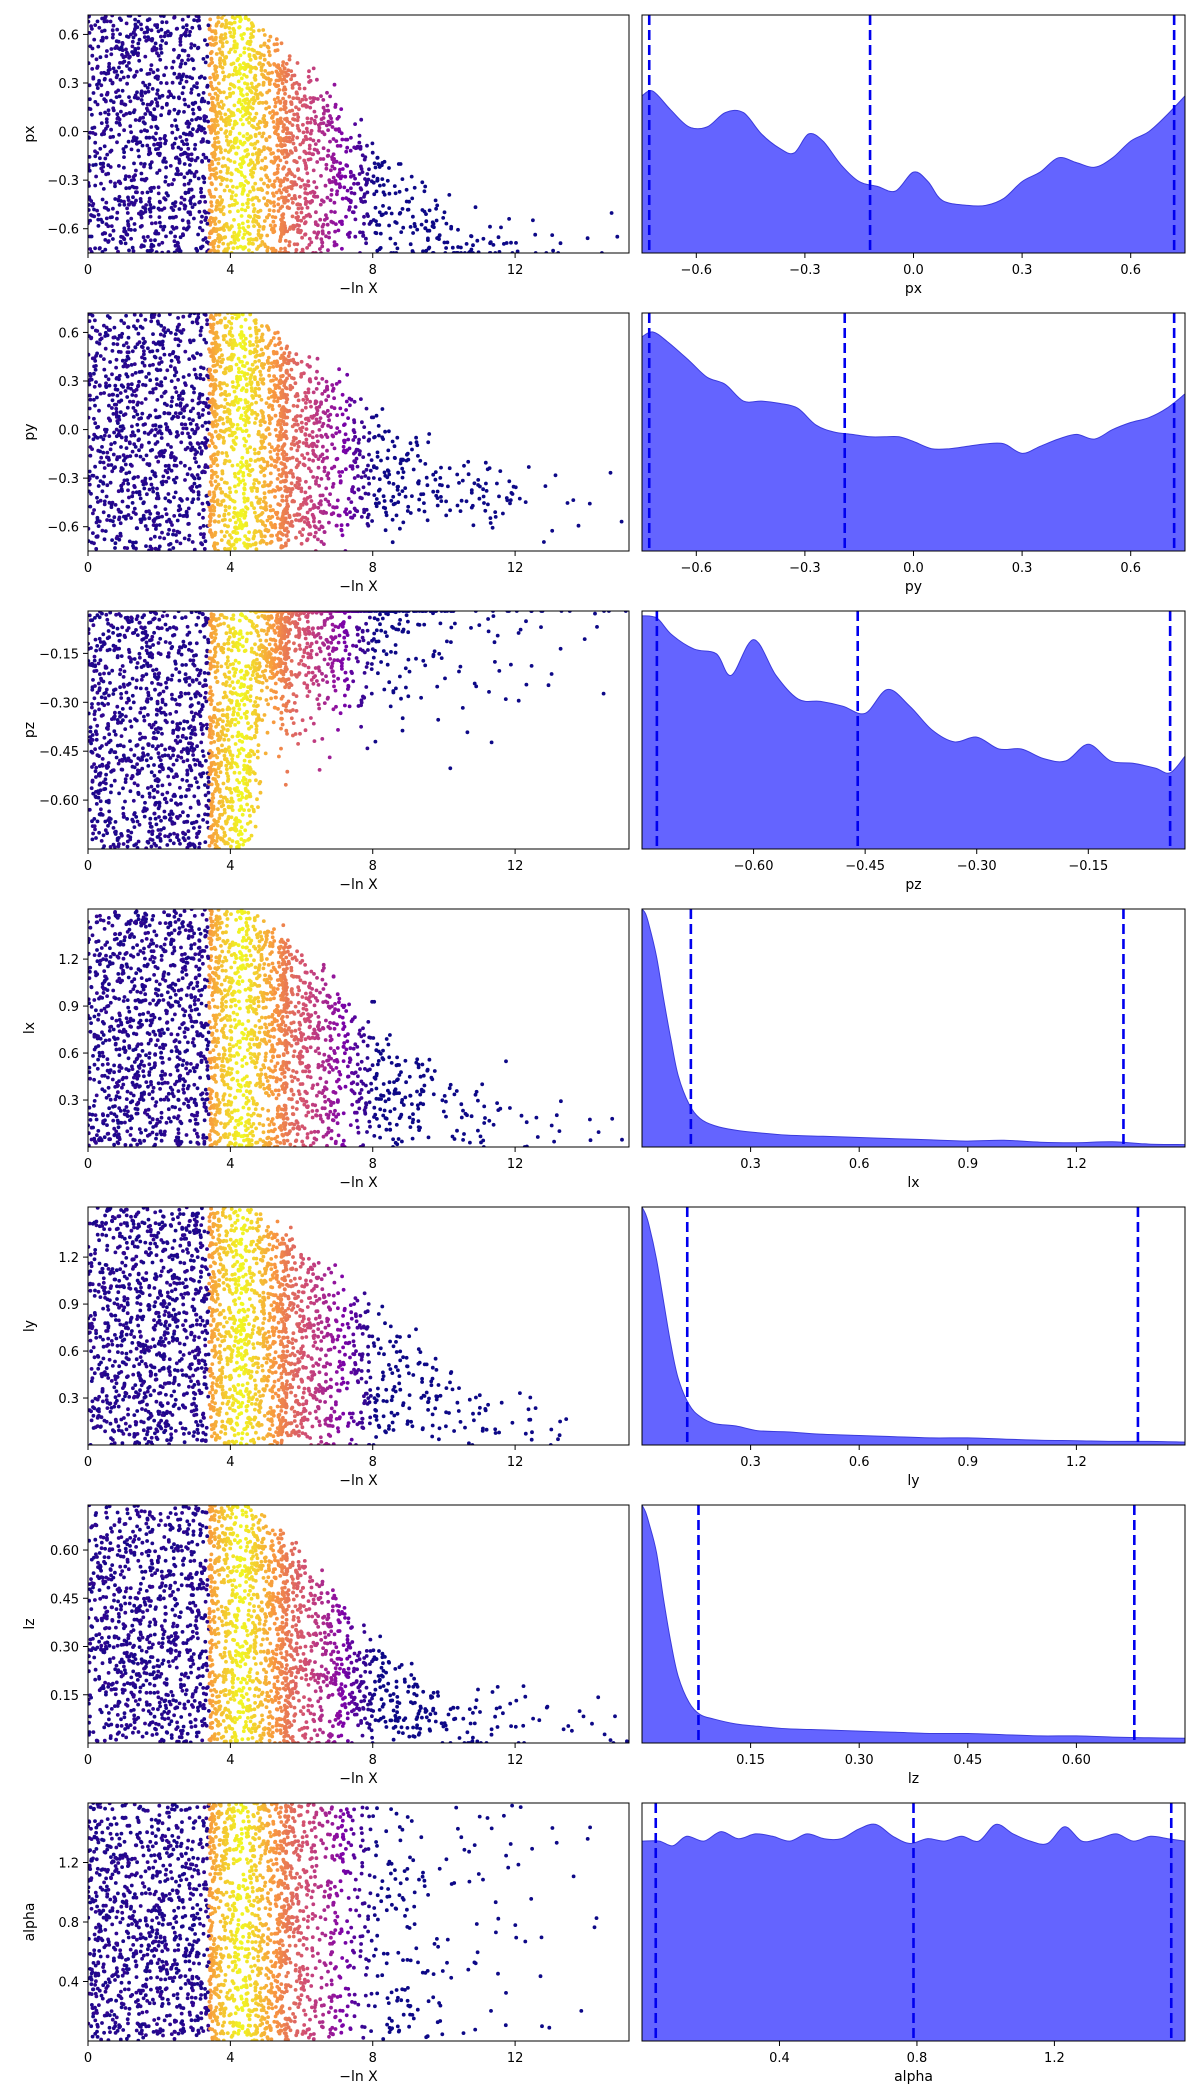 This screenshot has width=1200, height=2100. What do you see at coordinates (1022, 270) in the screenshot?
I see `x-tick-label: 0.3` at bounding box center [1022, 270].